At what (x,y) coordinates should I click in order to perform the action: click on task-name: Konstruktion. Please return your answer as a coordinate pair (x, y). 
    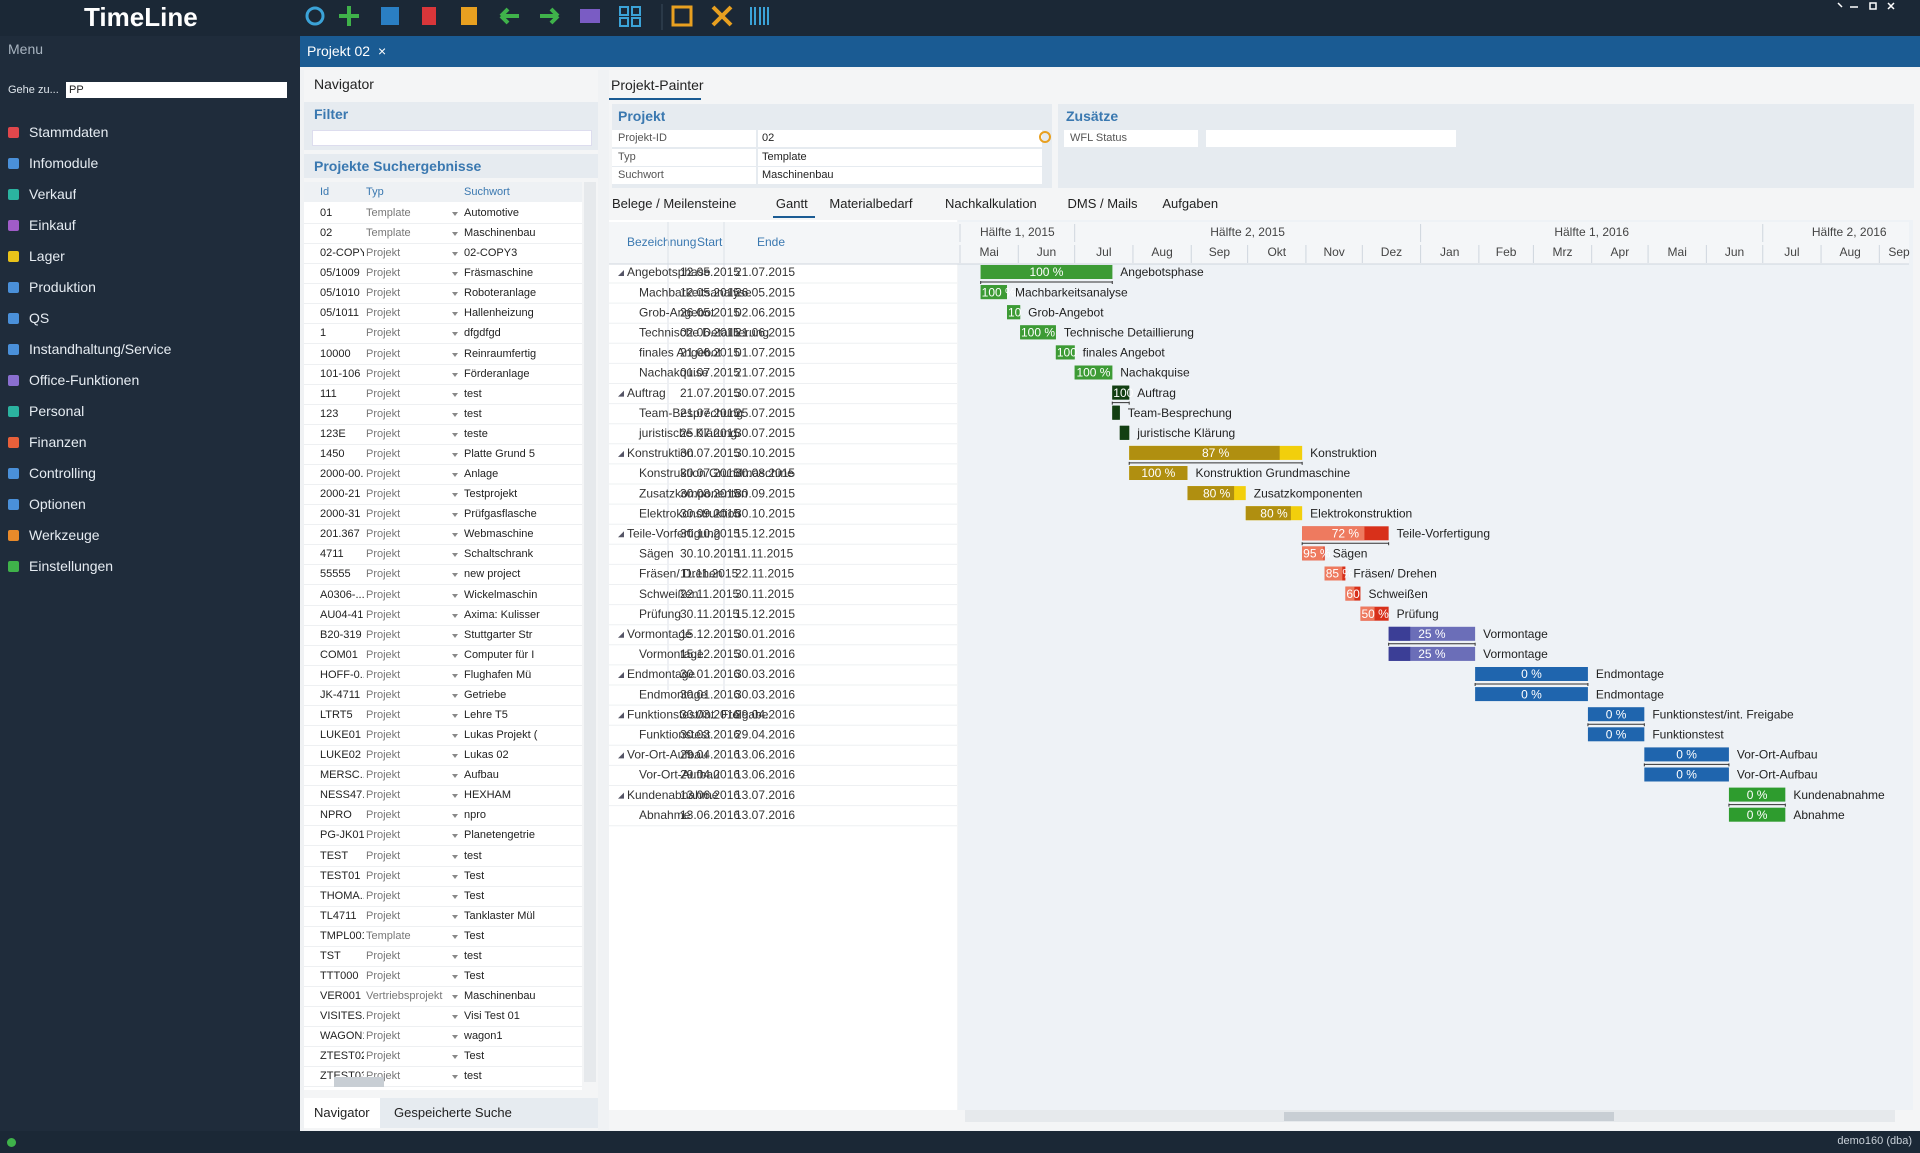
    Looking at the image, I should click on (660, 453).